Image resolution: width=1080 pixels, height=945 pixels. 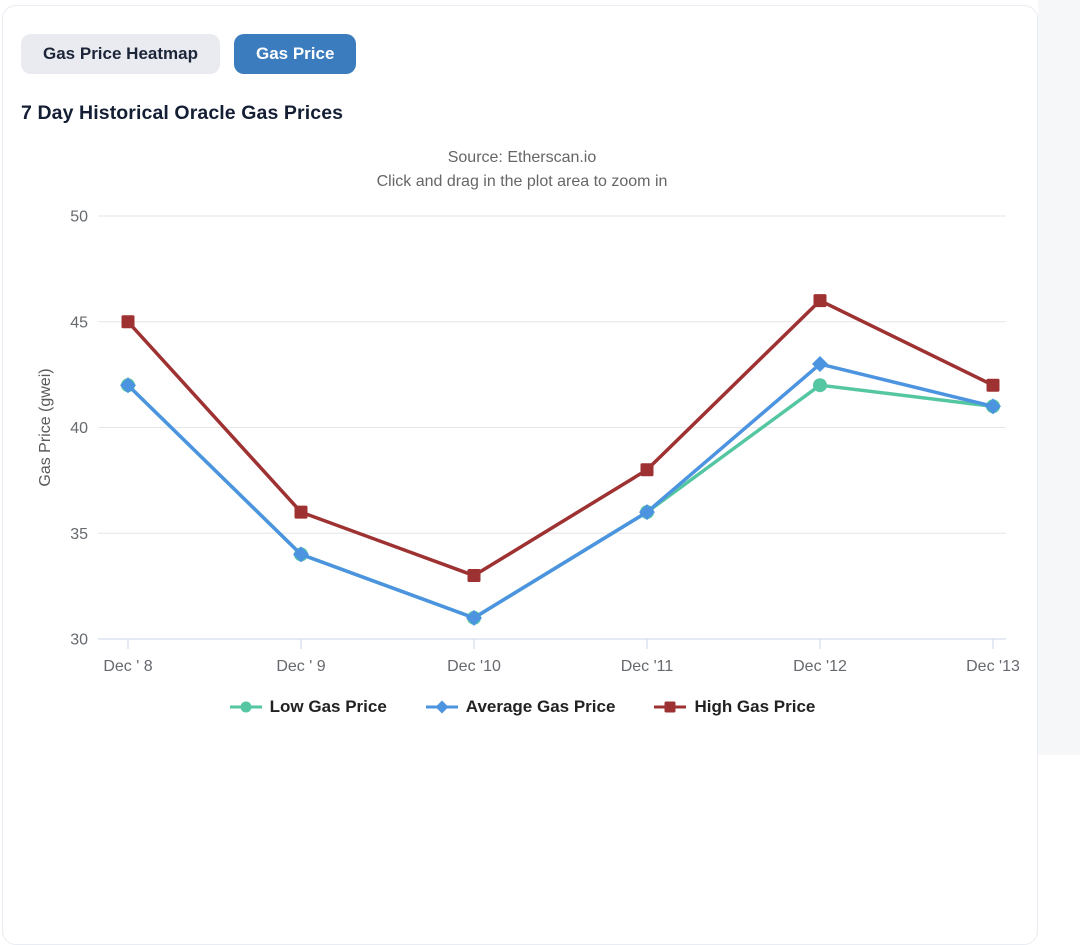 I want to click on x-axis-label: Dec ' 8, so click(x=127, y=666).